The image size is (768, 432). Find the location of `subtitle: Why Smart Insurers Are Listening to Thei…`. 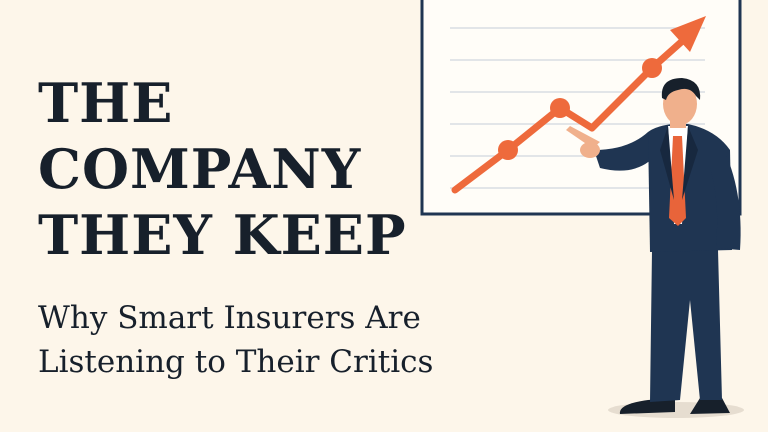

subtitle: Why Smart Insurers Are Listening to Thei… is located at coordinates (235, 340).